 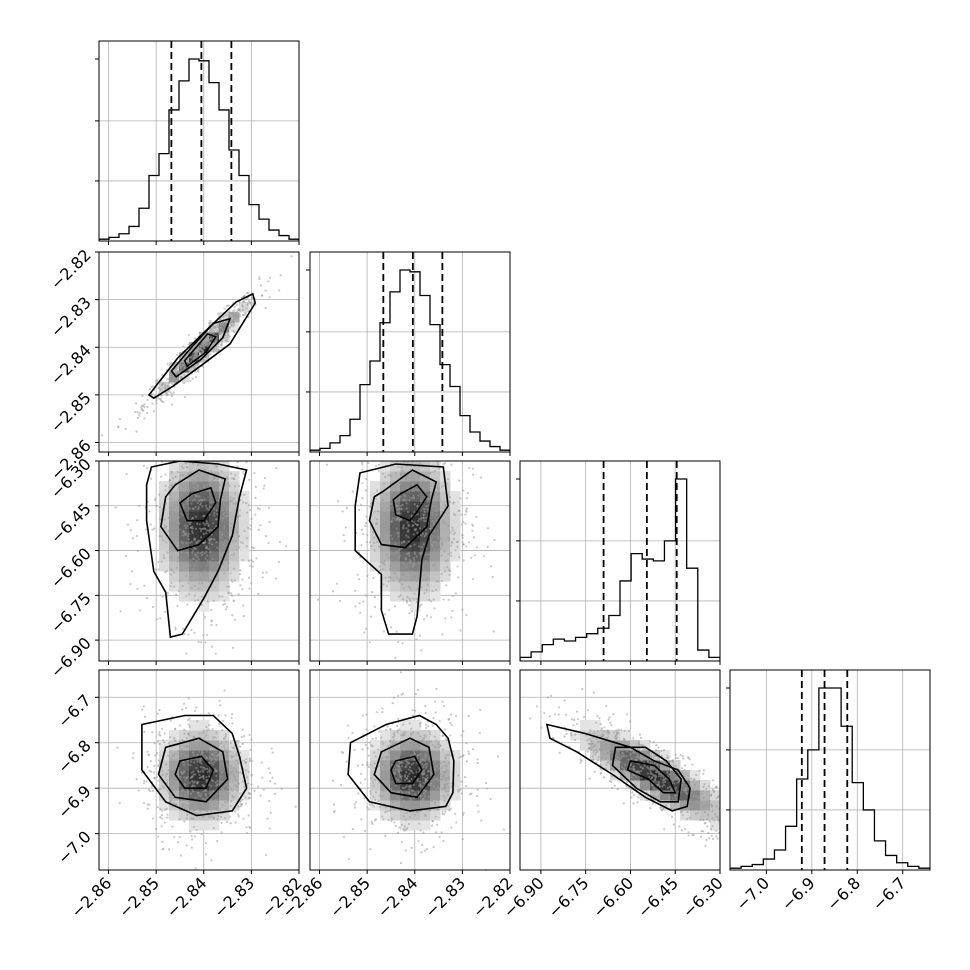 What do you see at coordinates (613, 897) in the screenshot?
I see `x-tick-label: −6.60` at bounding box center [613, 897].